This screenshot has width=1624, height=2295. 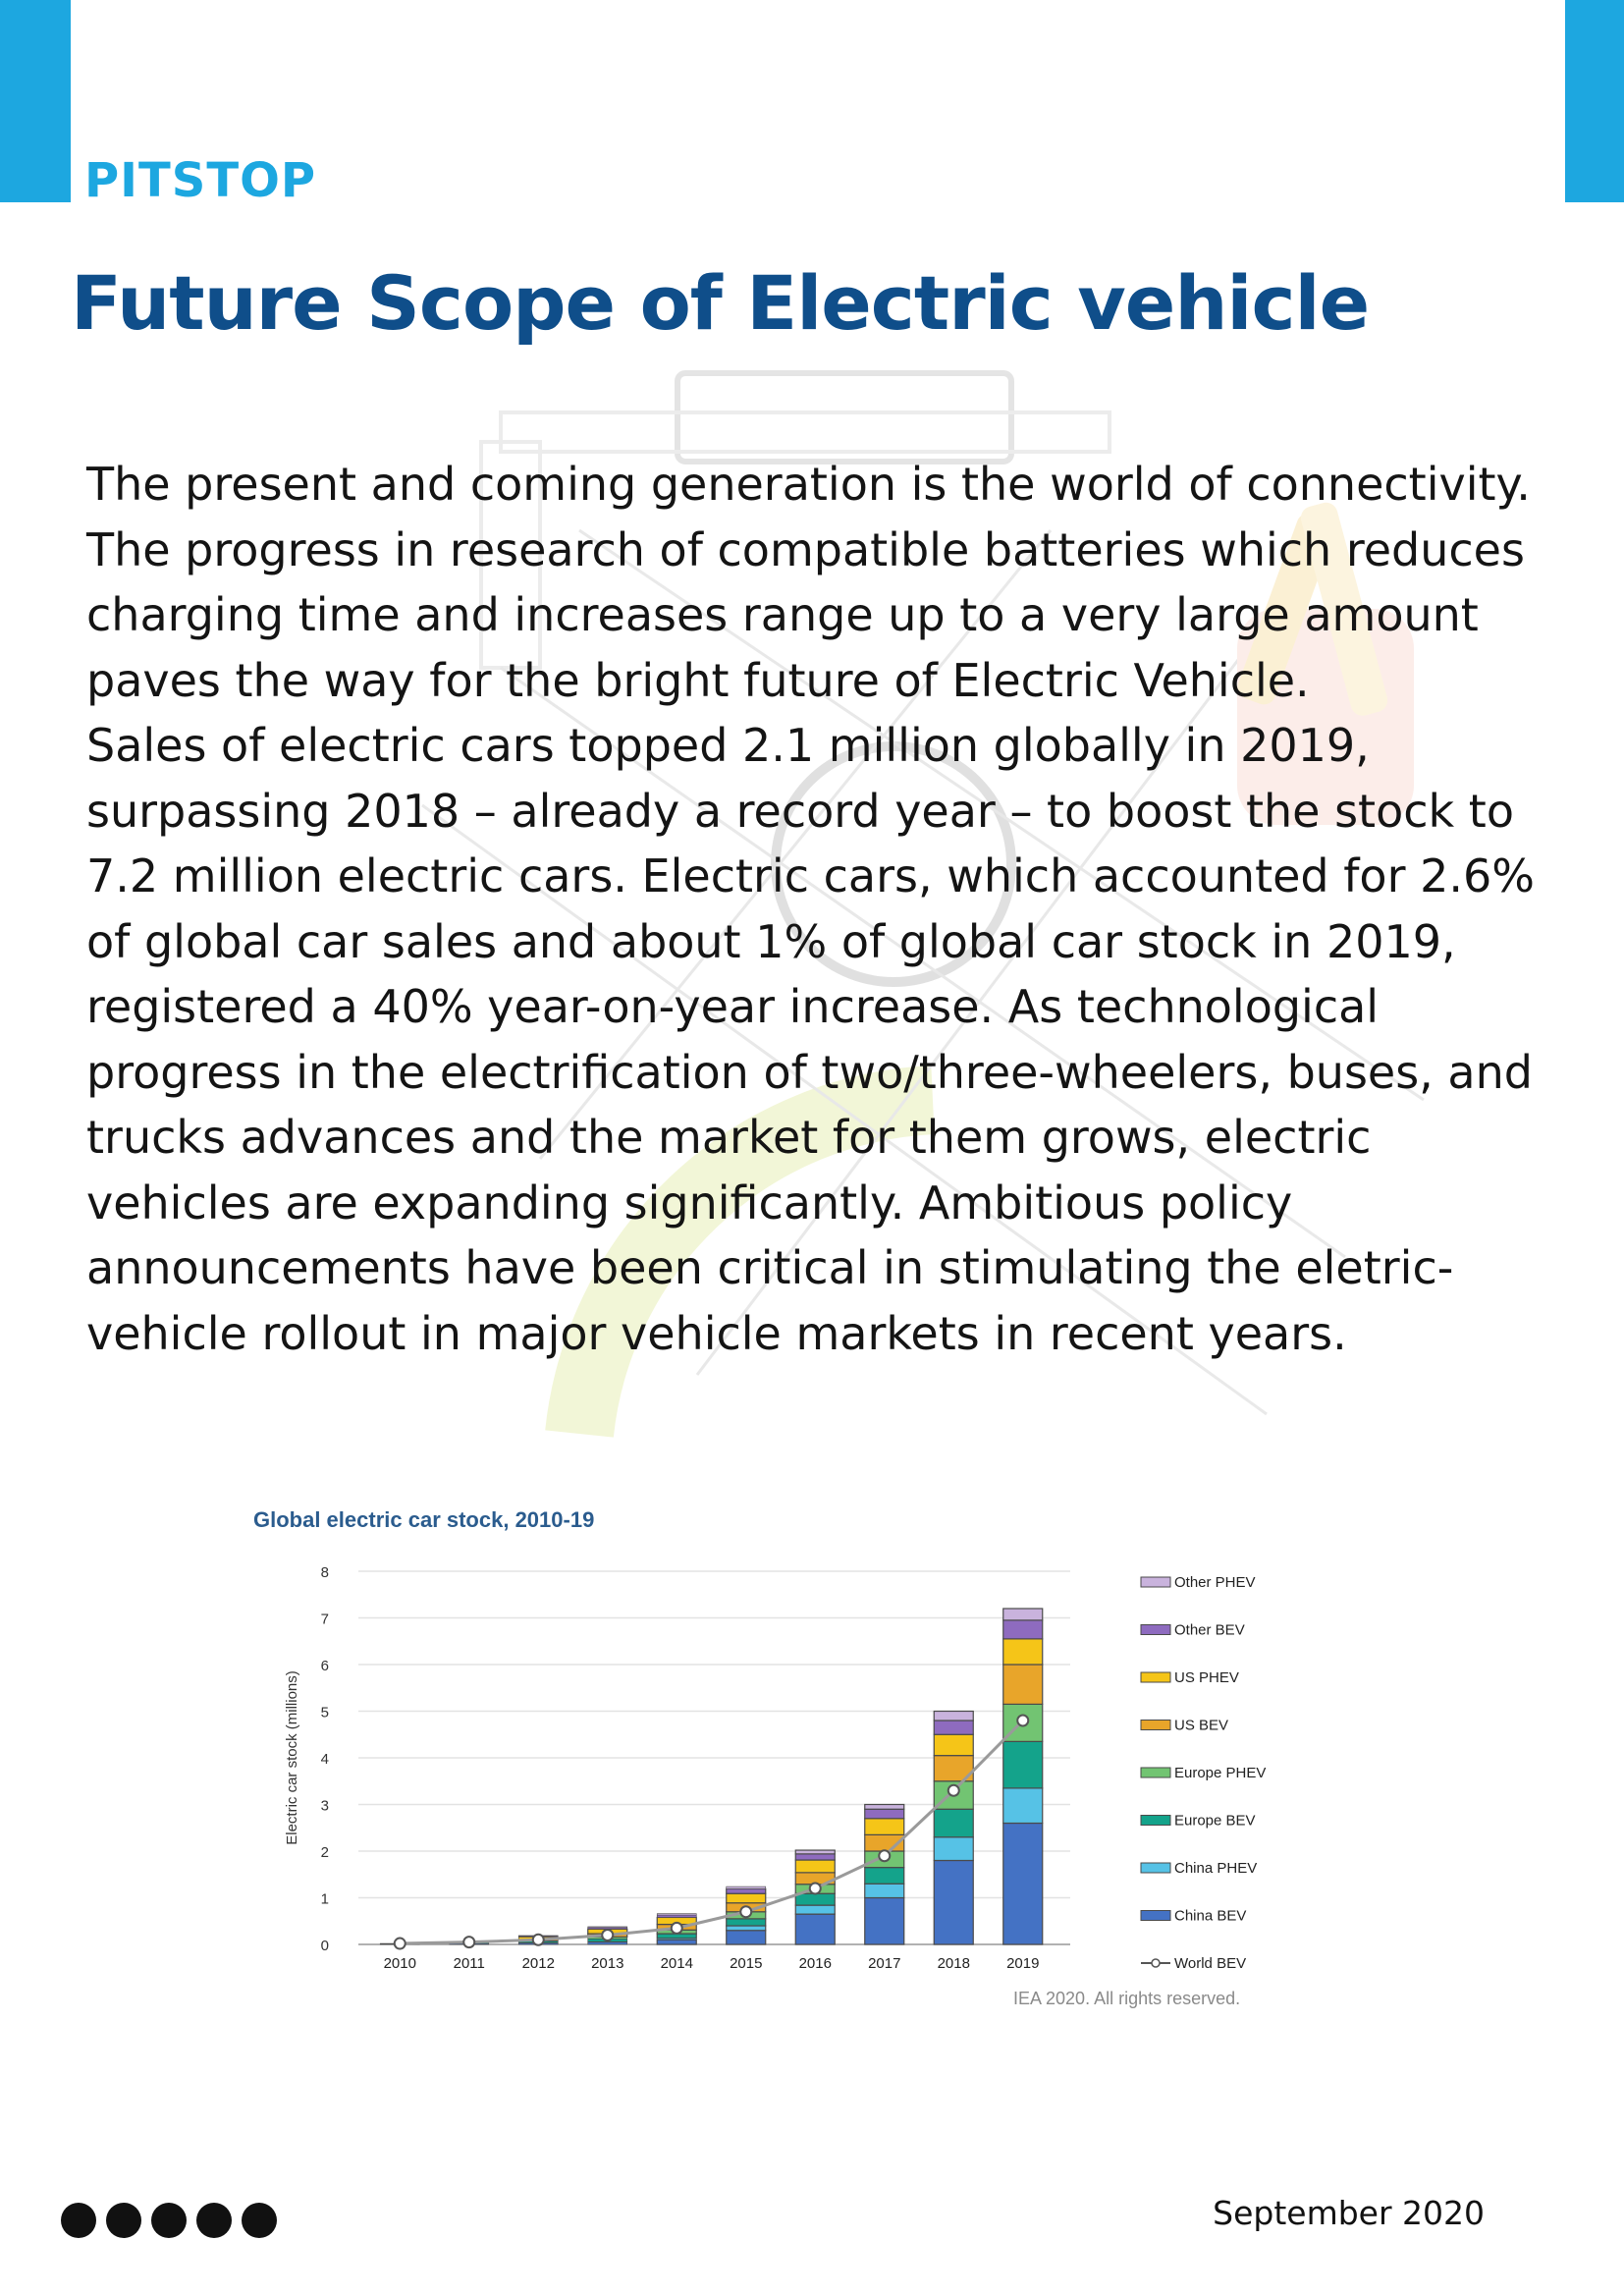 I want to click on x-tick-label: 2011, so click(x=469, y=1963).